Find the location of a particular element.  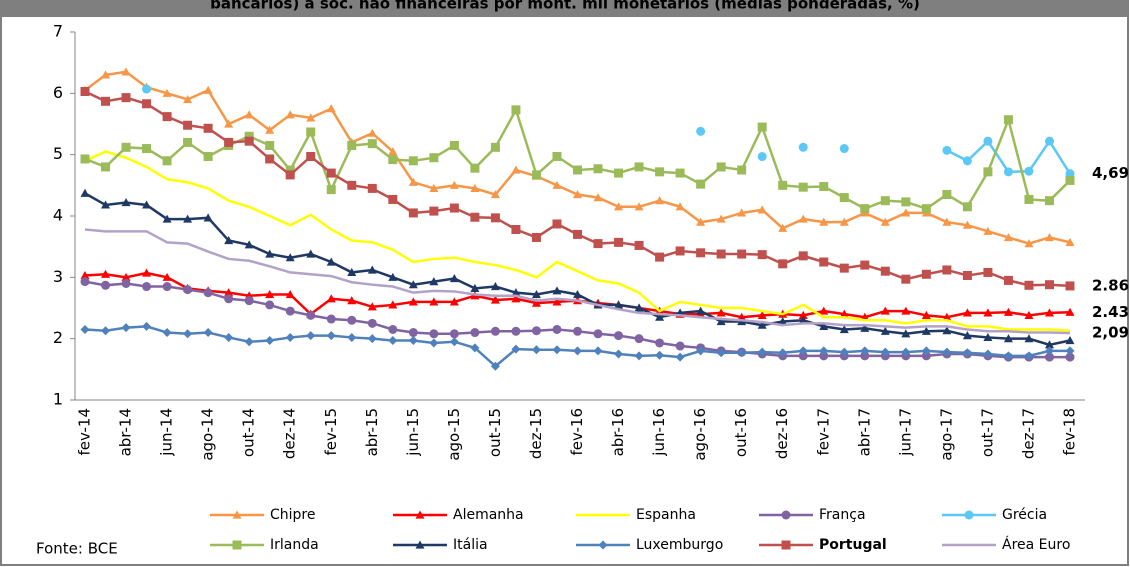

y-tick-label: 1 is located at coordinates (58, 399).